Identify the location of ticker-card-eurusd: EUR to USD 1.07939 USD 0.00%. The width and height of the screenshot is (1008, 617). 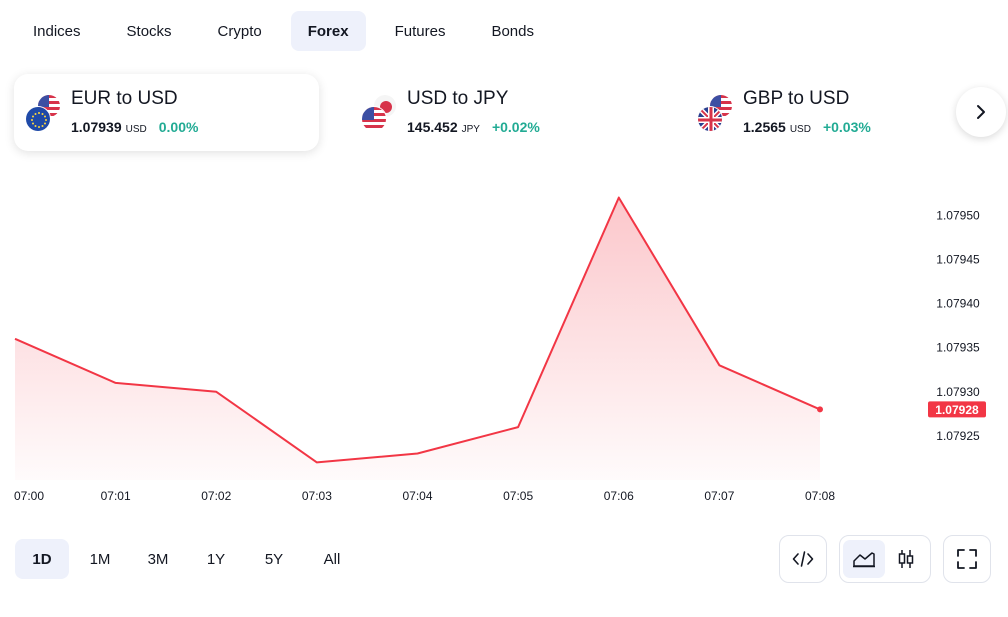
(166, 112).